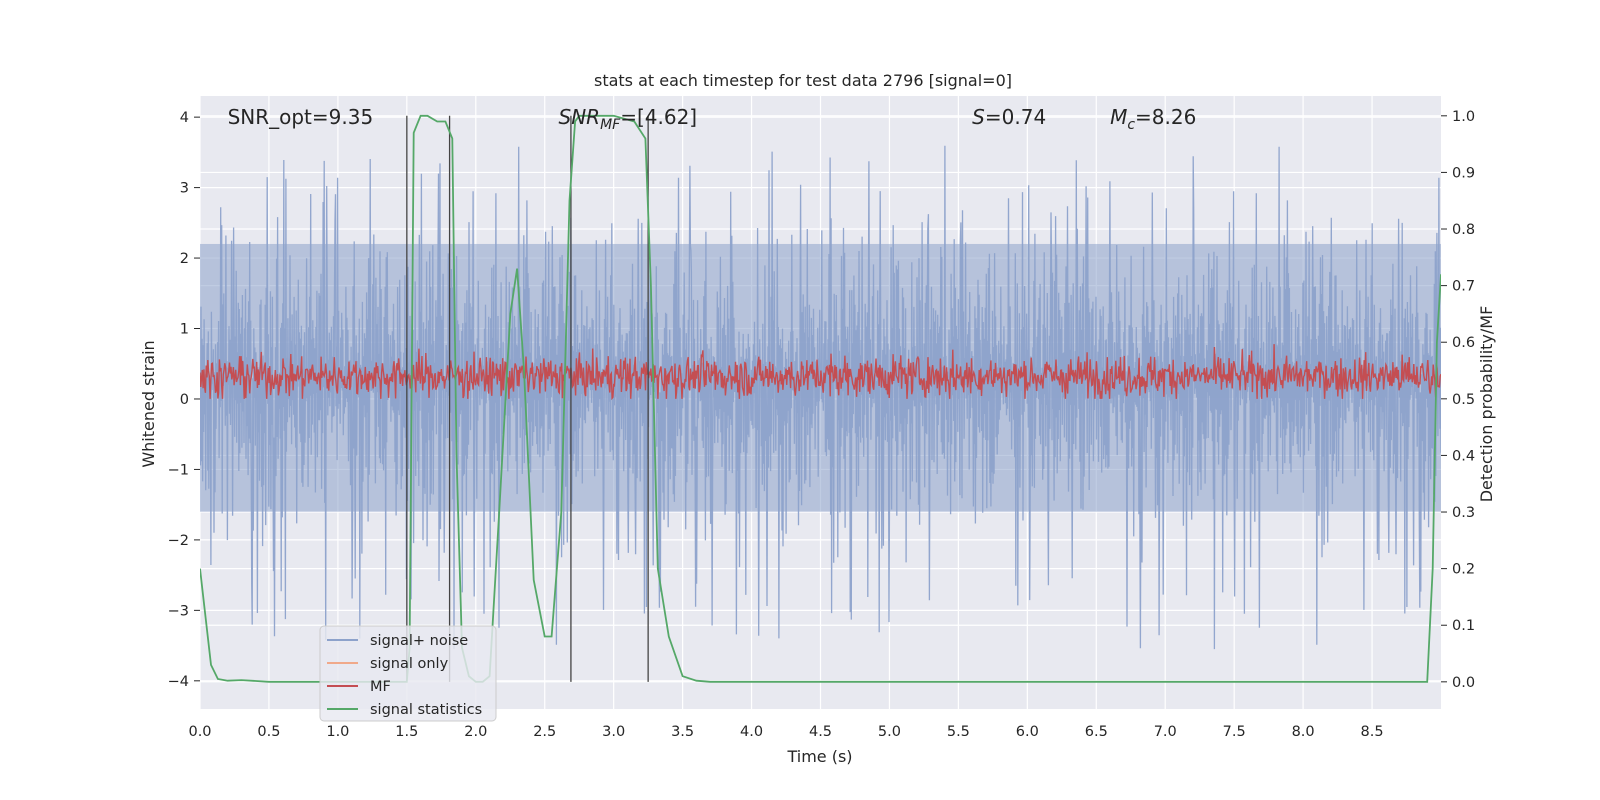 Image resolution: width=1600 pixels, height=800 pixels. I want to click on y-axis-ticks: 4 3 2 1 0 −1 −2 −3 −4, so click(184, 400).